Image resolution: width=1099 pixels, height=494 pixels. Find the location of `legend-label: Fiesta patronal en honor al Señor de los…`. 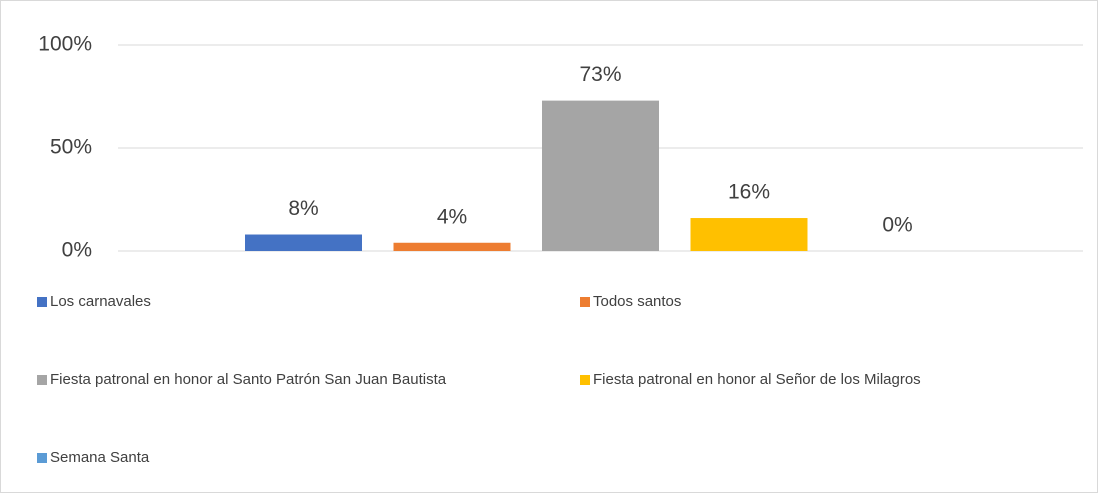

legend-label: Fiesta patronal en honor al Señor de los… is located at coordinates (757, 379).